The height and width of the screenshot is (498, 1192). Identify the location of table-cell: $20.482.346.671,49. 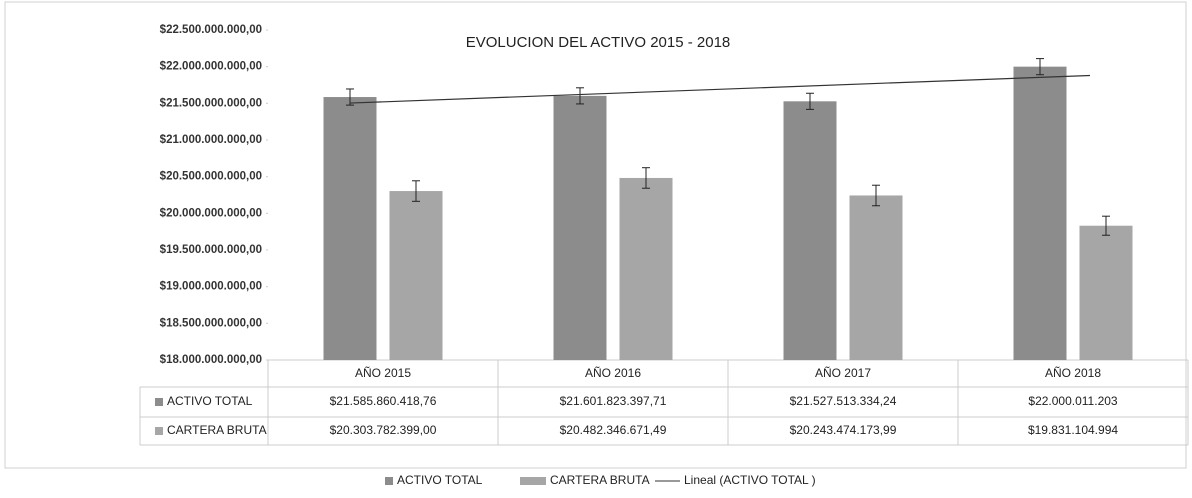
(613, 430).